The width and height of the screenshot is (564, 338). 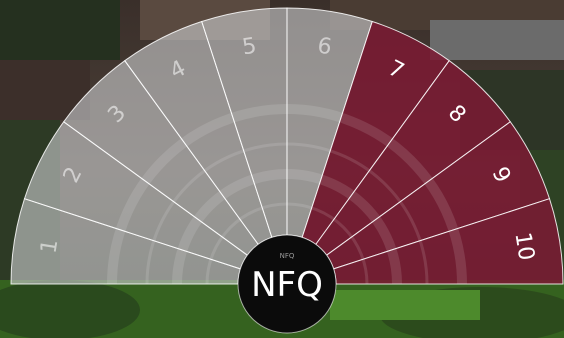 I want to click on nfq-hub: NFQ NFQ, so click(x=287, y=284).